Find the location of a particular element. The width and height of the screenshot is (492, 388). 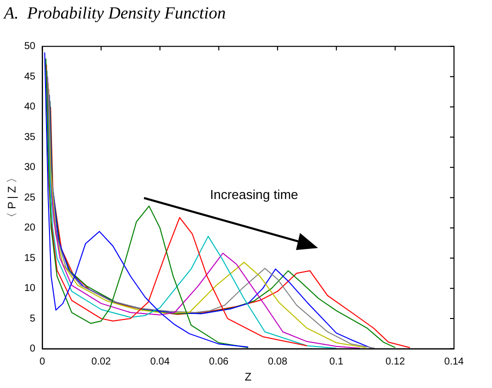

y-tick-label: 5 is located at coordinates (33, 318).